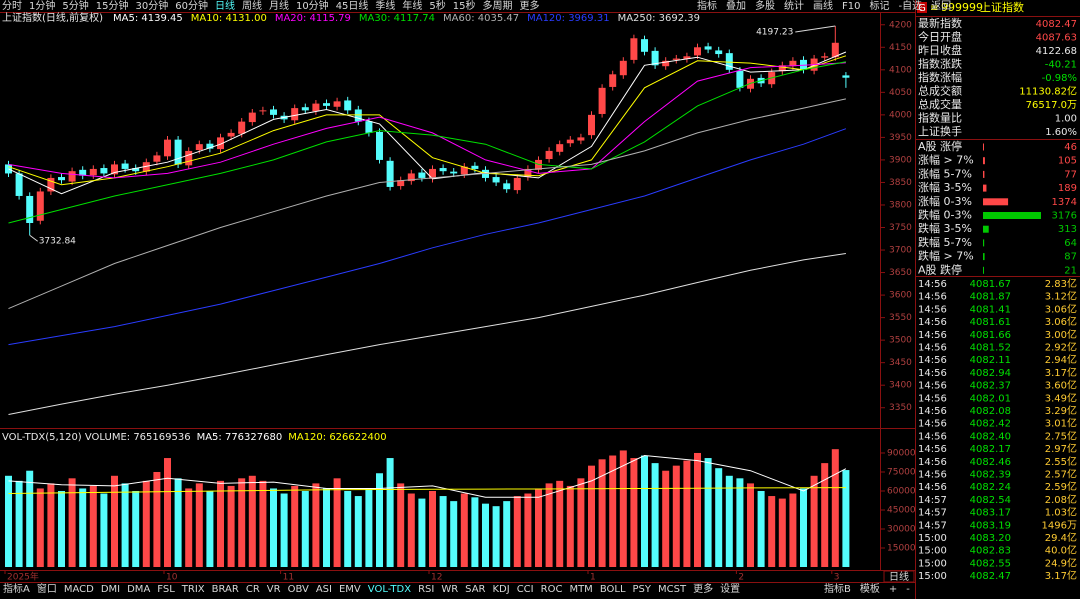 This screenshot has width=1080, height=599. What do you see at coordinates (1059, 525) in the screenshot?
I see `trade-volume: 1496万` at bounding box center [1059, 525].